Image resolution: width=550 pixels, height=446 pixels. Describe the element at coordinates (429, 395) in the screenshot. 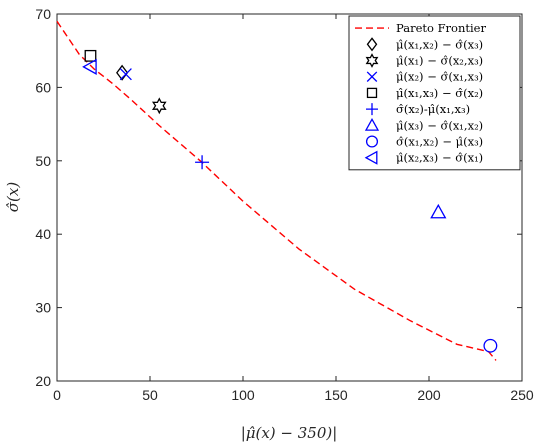

I see `x-tick-label: 200` at that location.